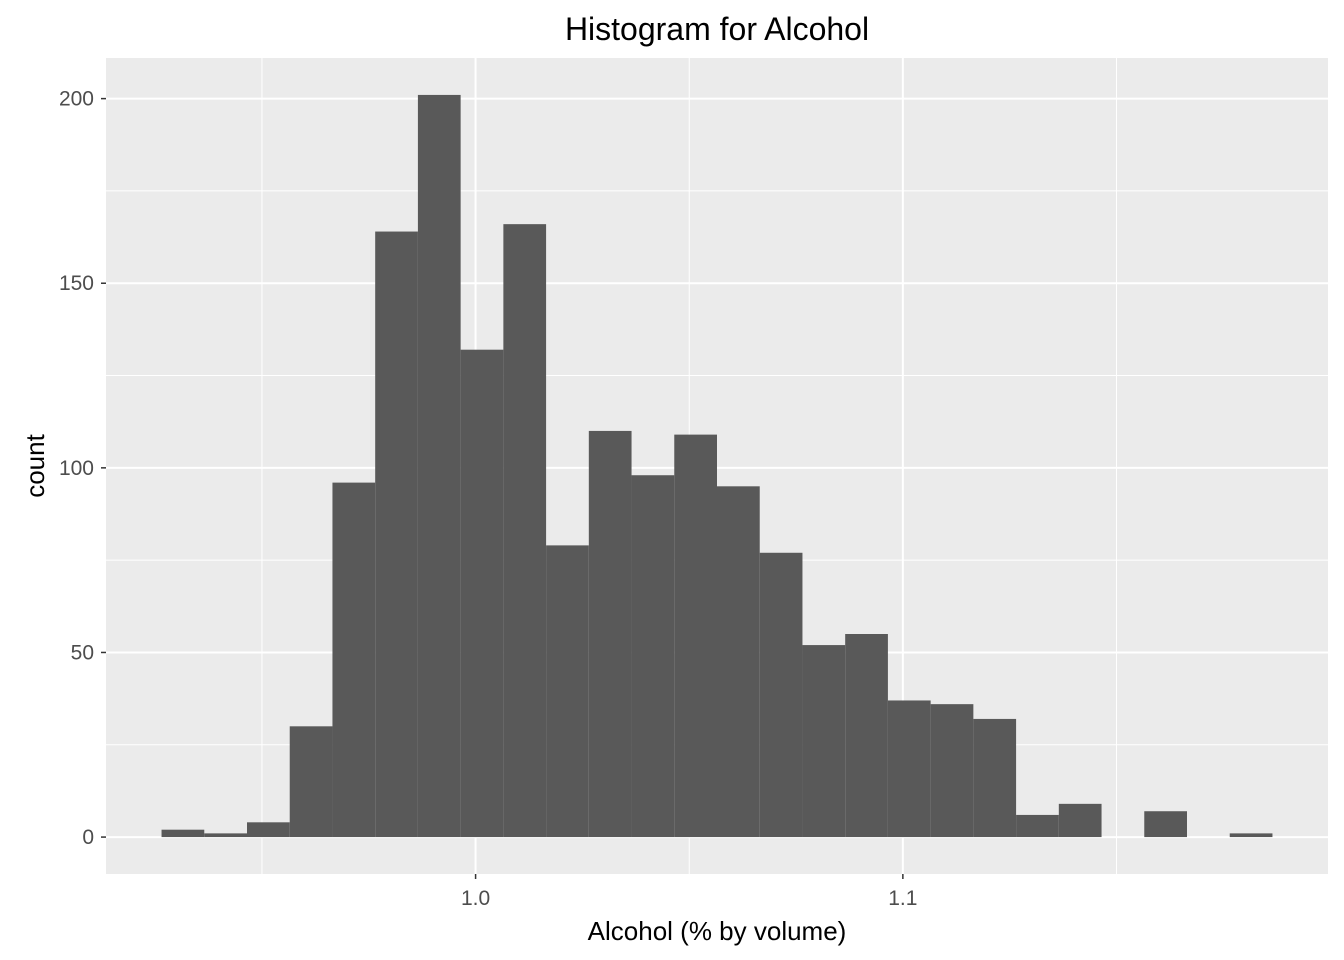 Image resolution: width=1344 pixels, height=960 pixels. I want to click on x-axis: 1.0 1.1, so click(689, 892).